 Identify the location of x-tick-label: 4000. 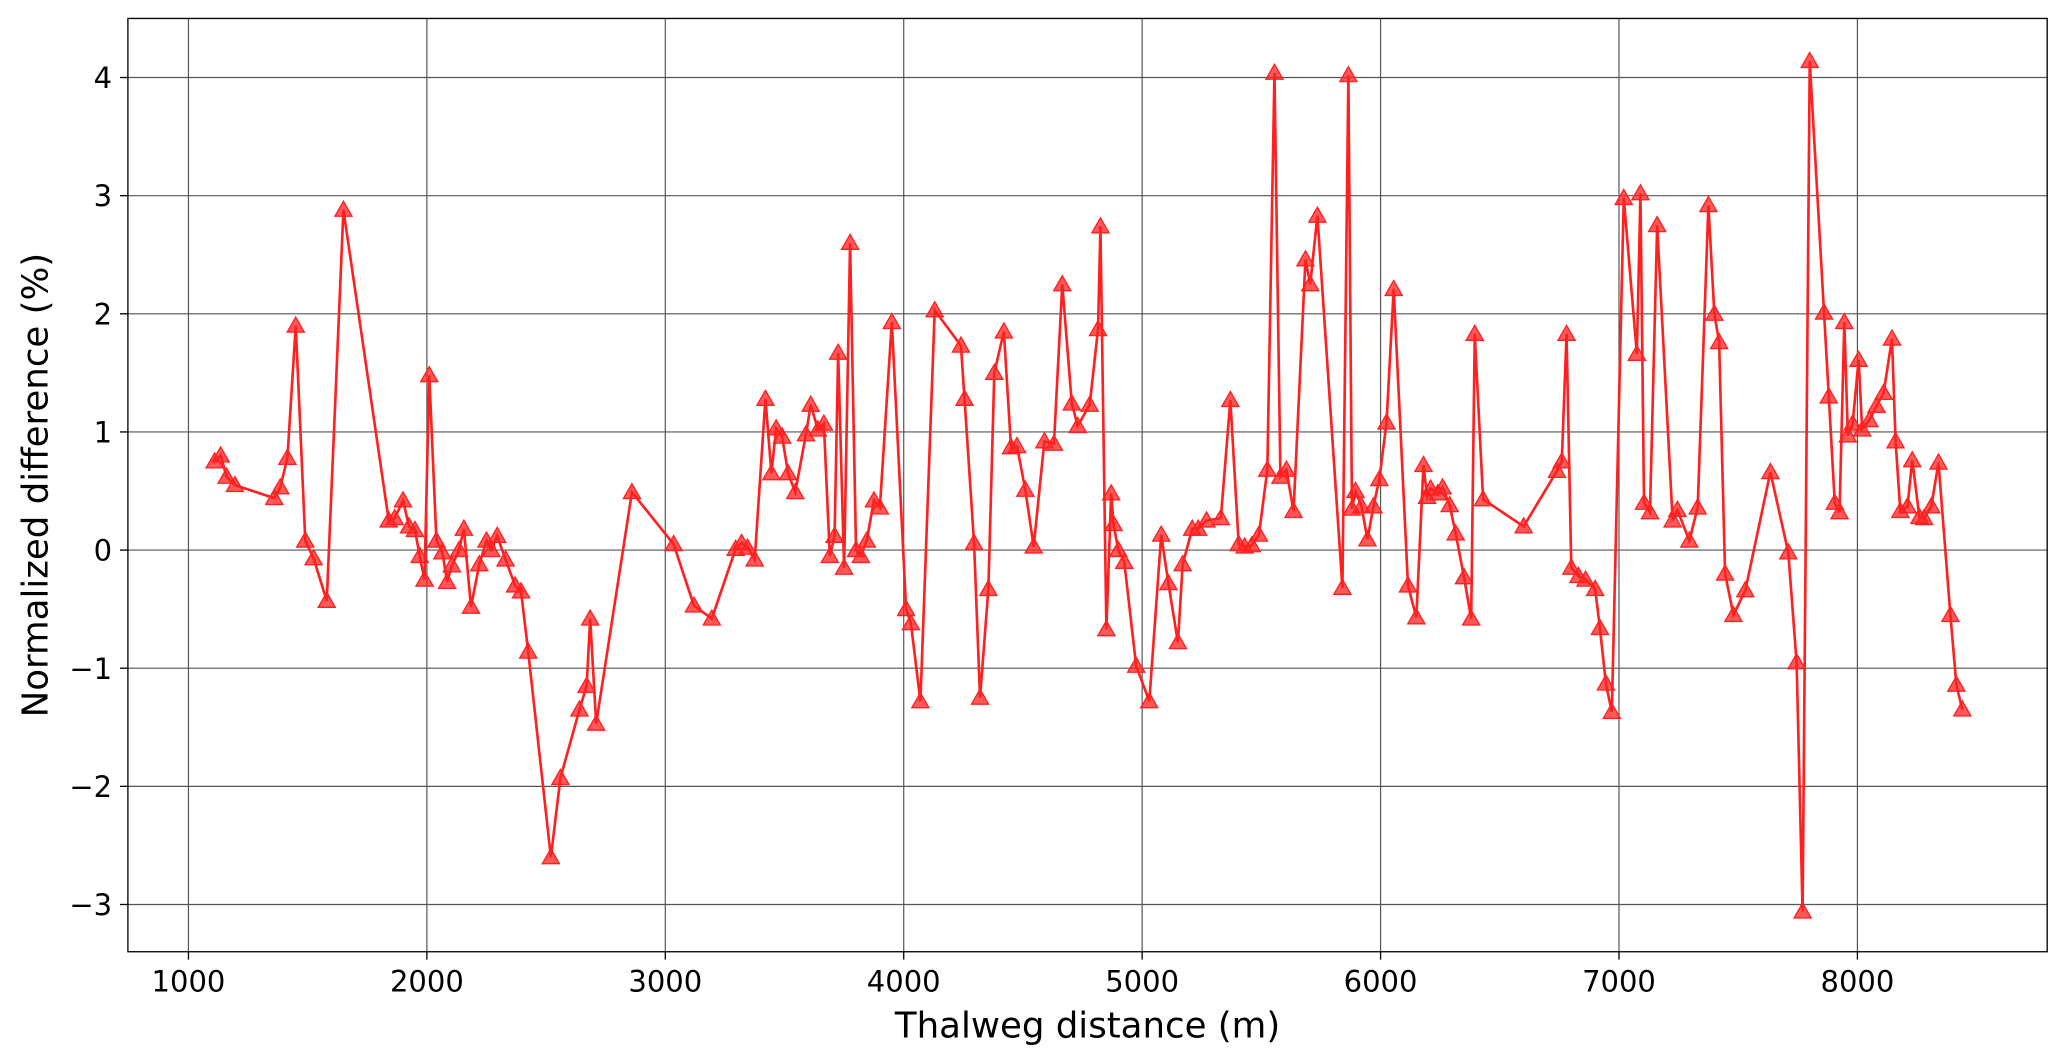
(904, 981).